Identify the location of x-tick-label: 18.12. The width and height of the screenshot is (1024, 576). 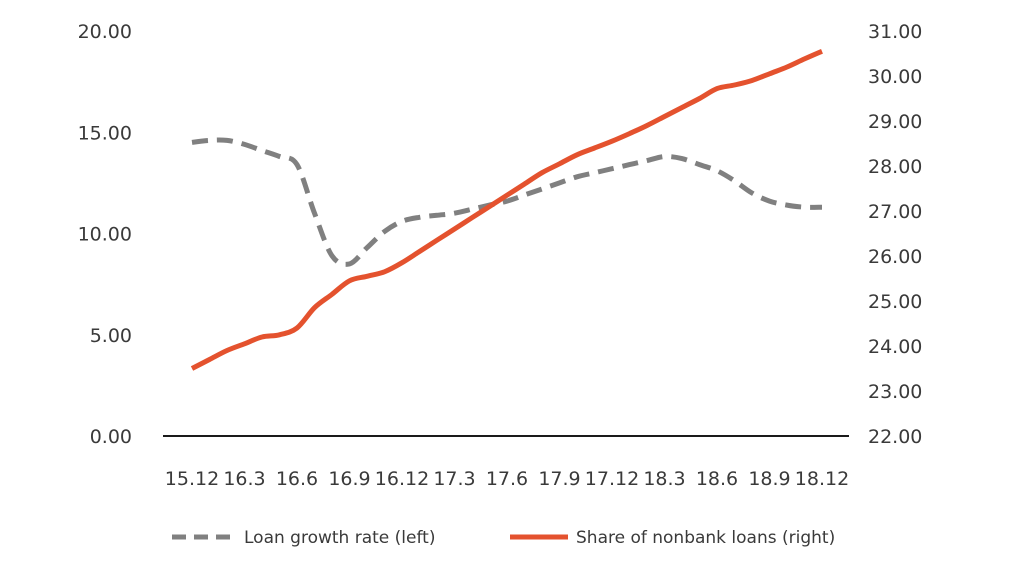
(822, 479).